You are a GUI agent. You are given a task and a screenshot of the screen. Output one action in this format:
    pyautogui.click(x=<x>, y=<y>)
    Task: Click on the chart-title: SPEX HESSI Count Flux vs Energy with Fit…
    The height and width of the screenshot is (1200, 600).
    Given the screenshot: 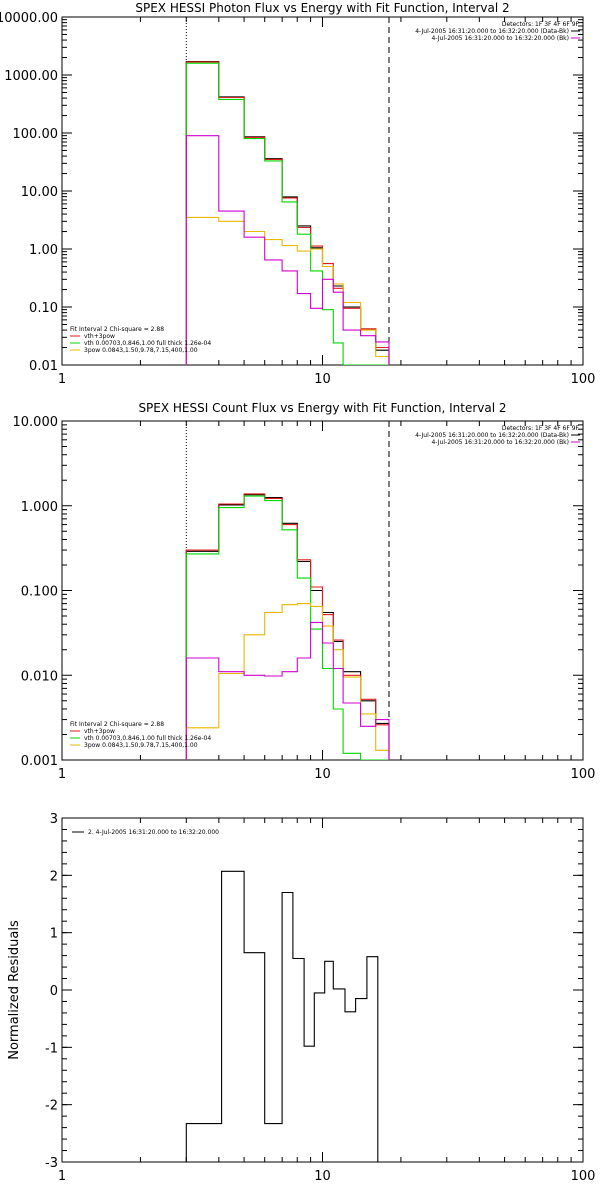 What is the action you would take?
    pyautogui.click(x=322, y=408)
    